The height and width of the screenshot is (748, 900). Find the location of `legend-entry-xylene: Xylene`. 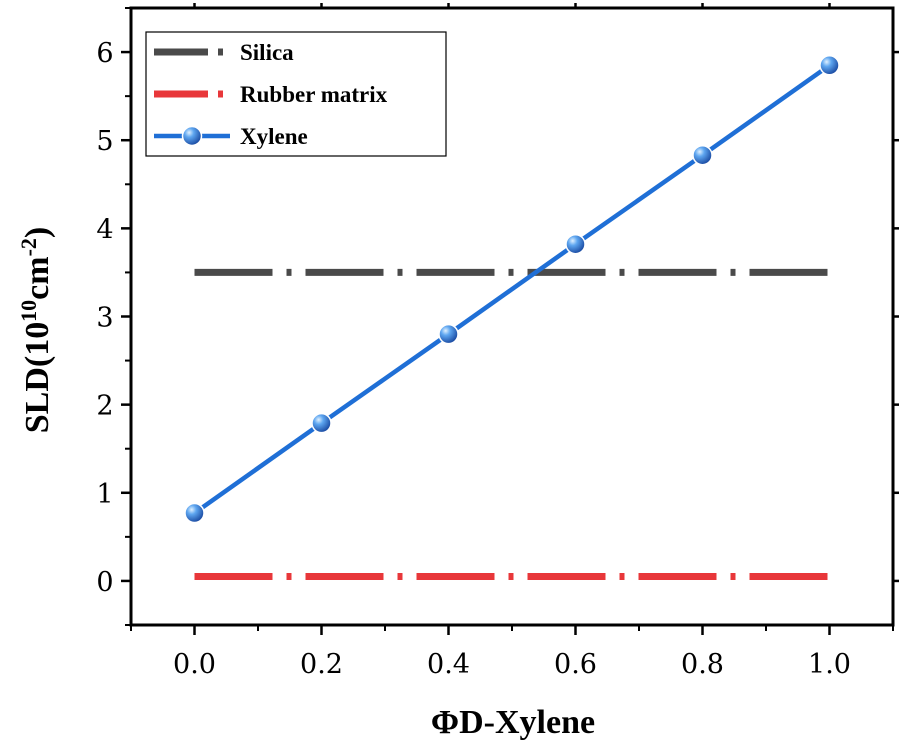

legend-entry-xylene: Xylene is located at coordinates (231, 136).